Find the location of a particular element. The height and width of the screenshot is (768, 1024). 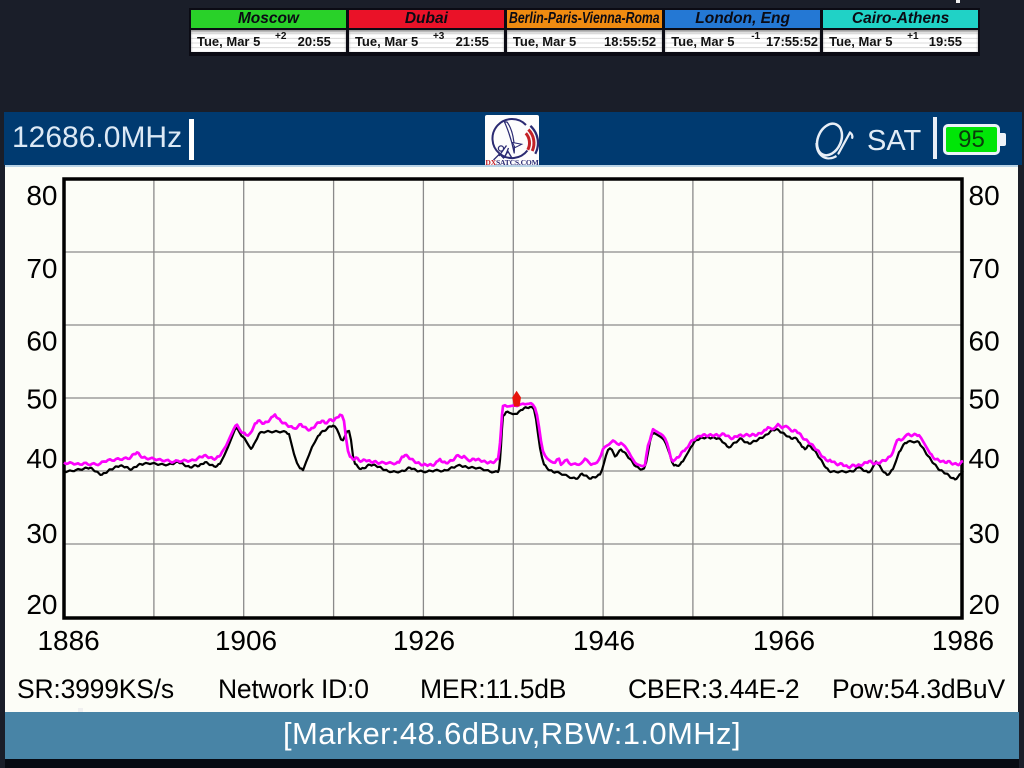

svg-text: 1986 is located at coordinates (963, 640).